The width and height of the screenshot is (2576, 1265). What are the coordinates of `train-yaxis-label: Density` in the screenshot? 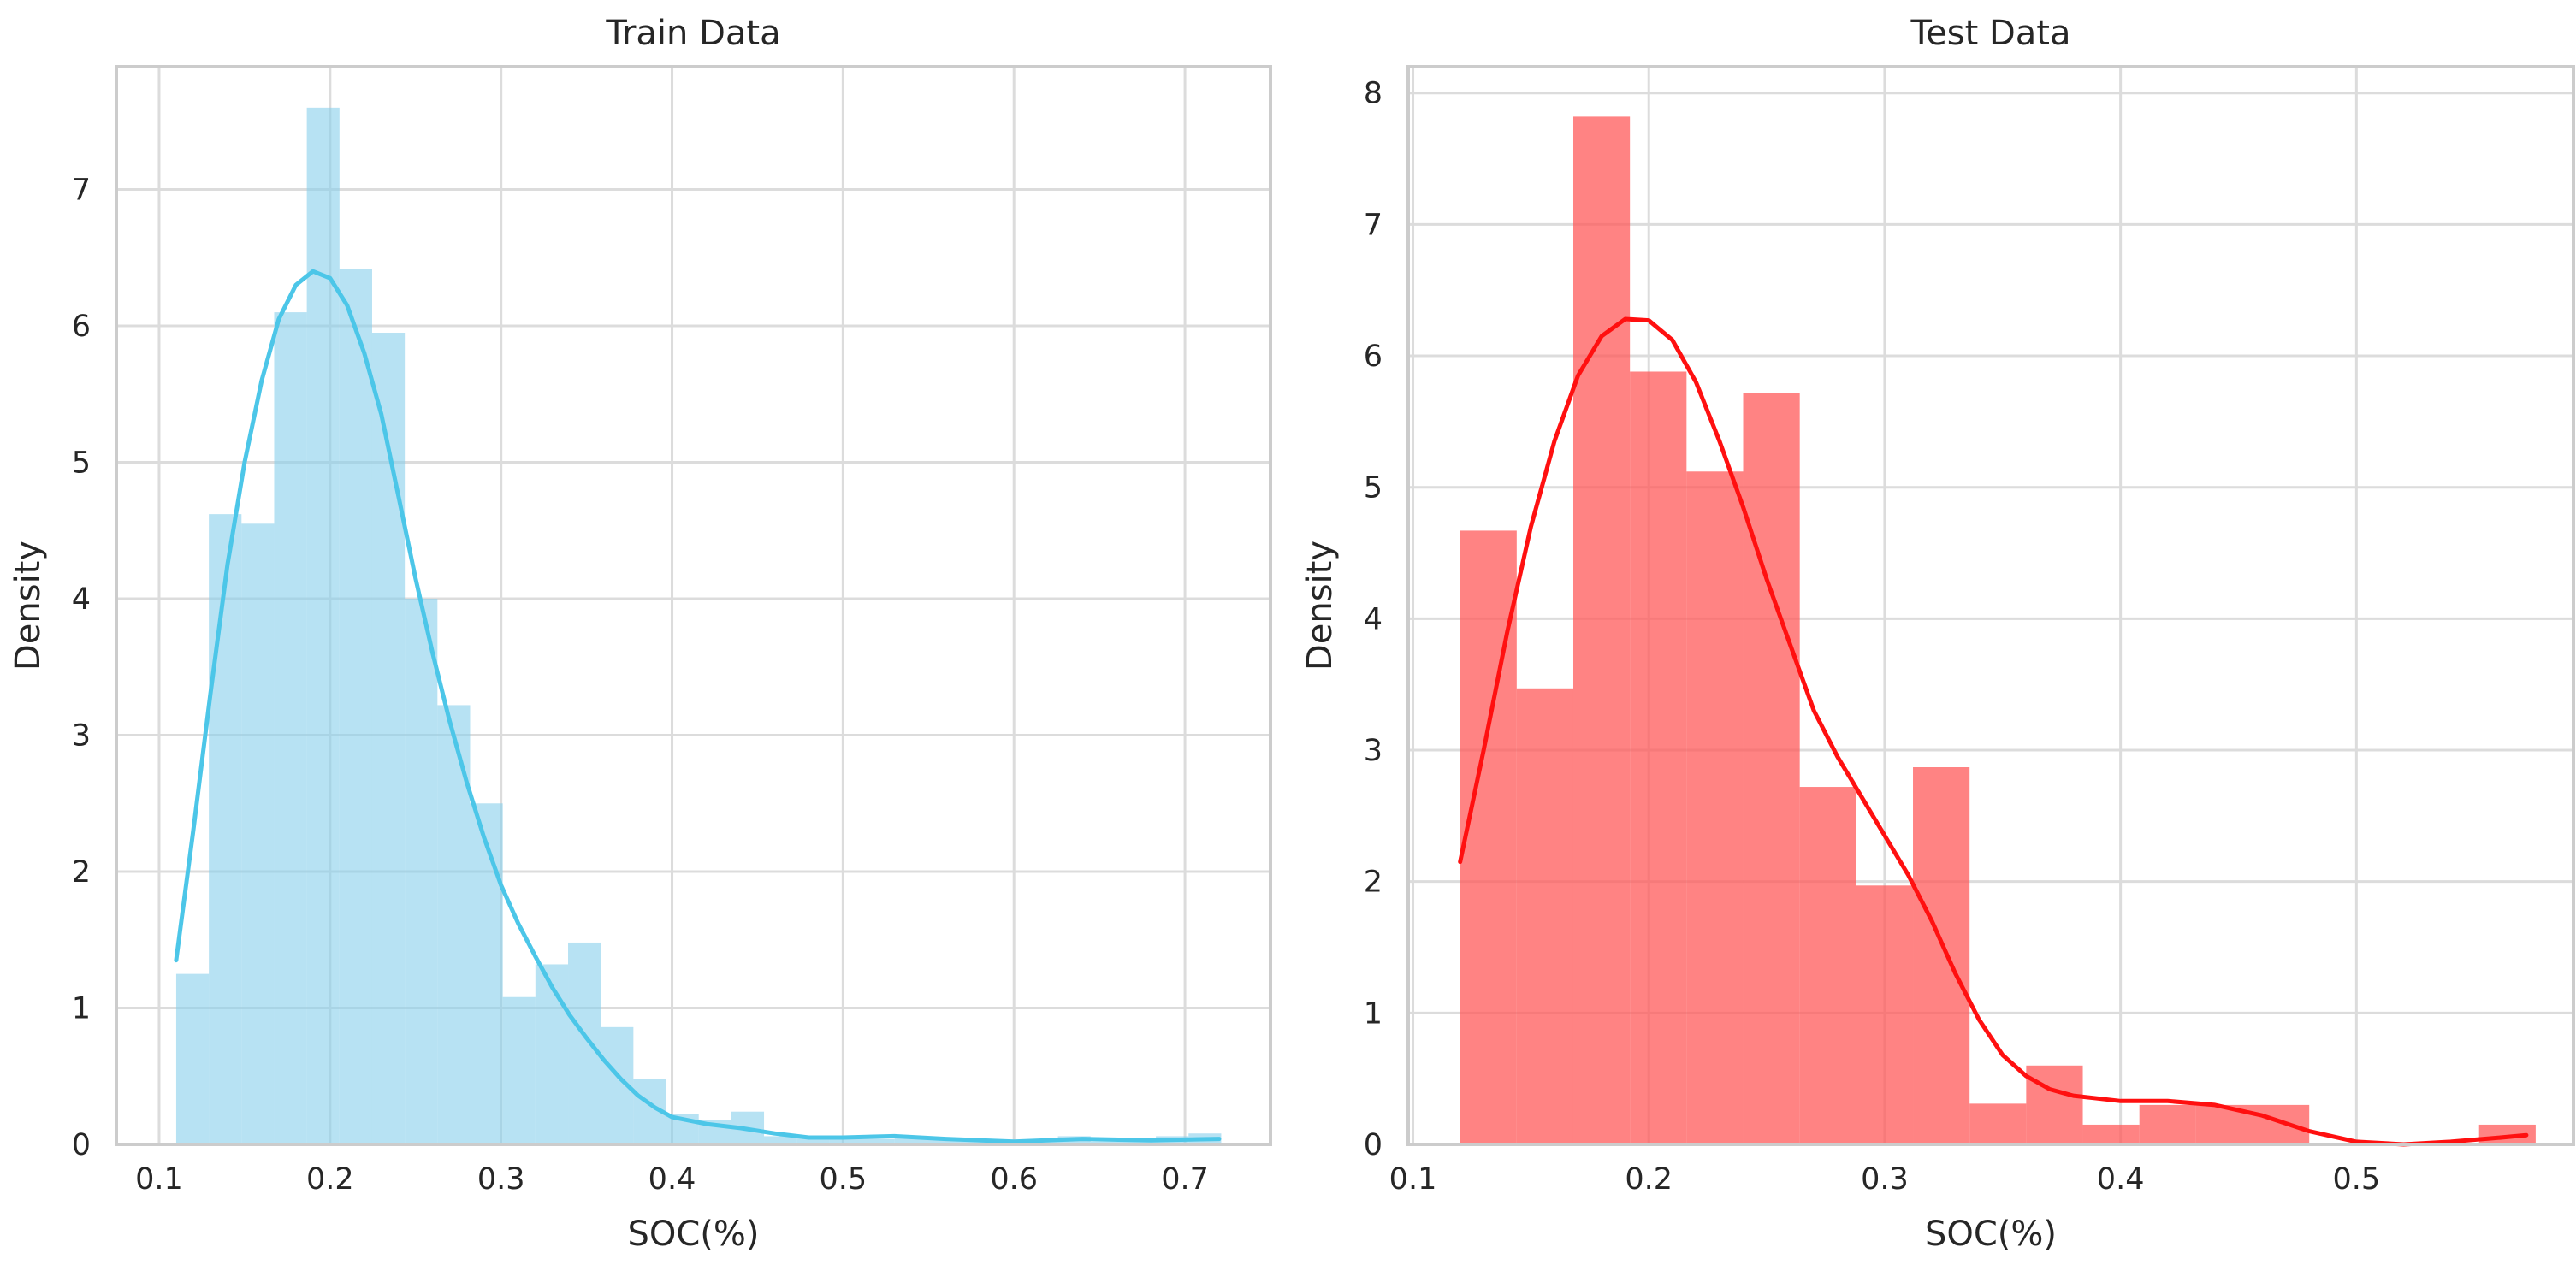 It's located at (28, 606).